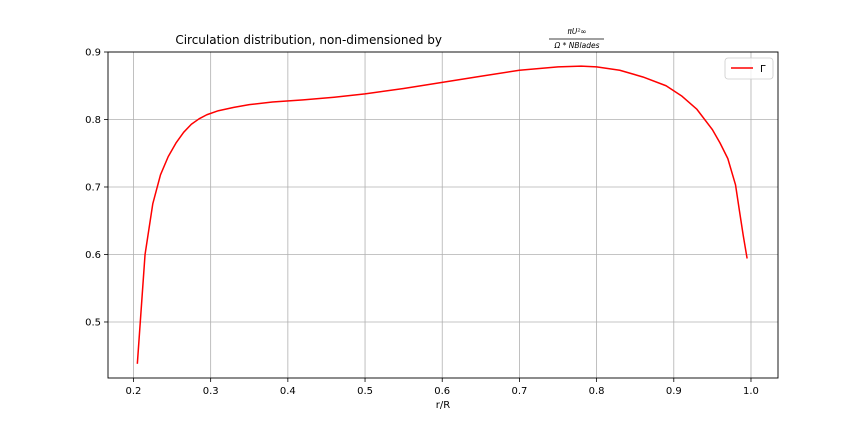 The image size is (864, 432). Describe the element at coordinates (93, 120) in the screenshot. I see `y-tick-label: 0.8` at that location.